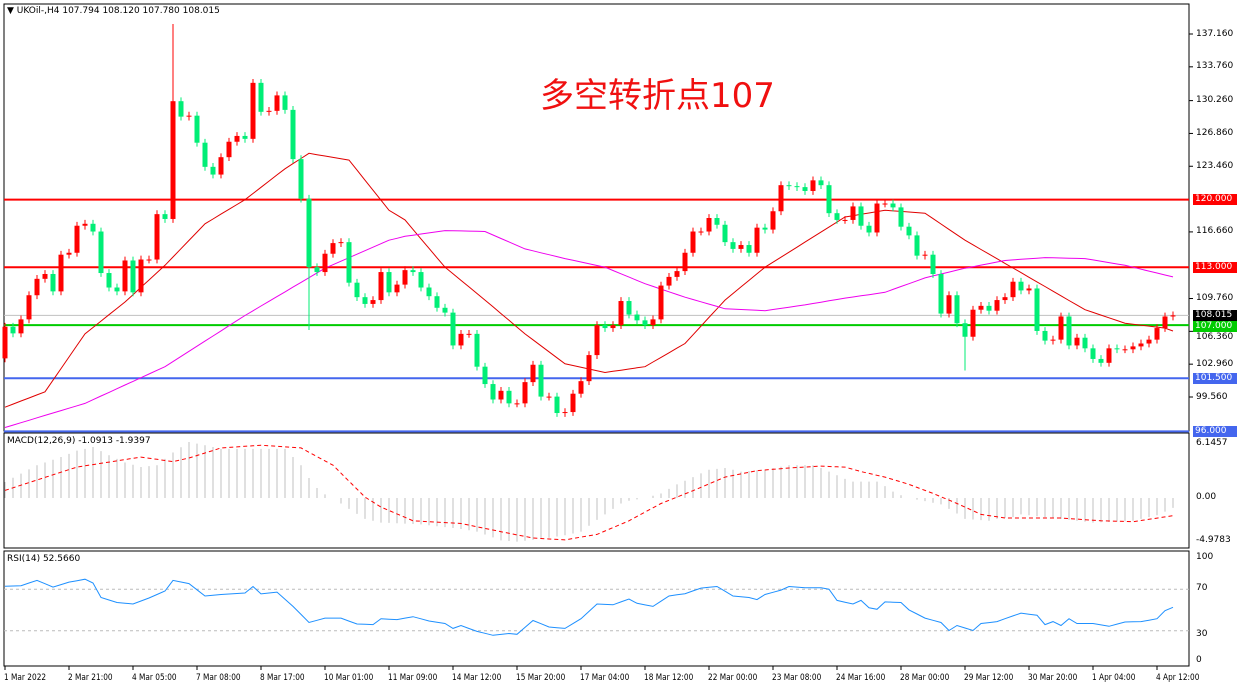 This screenshot has width=1239, height=693. I want to click on time-axis-label: 8 Mar 17:00, so click(282, 678).